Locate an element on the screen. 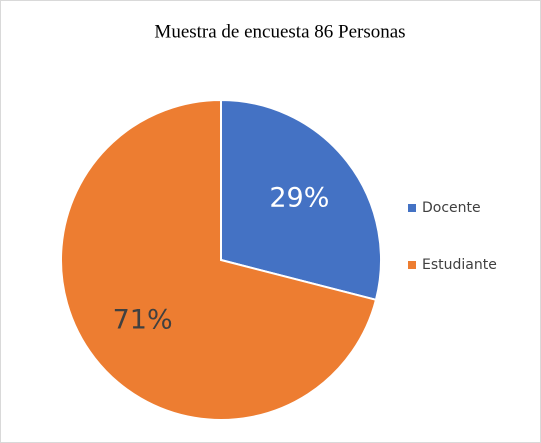 This screenshot has width=541, height=443. pie-slice is located at coordinates (301, 200).